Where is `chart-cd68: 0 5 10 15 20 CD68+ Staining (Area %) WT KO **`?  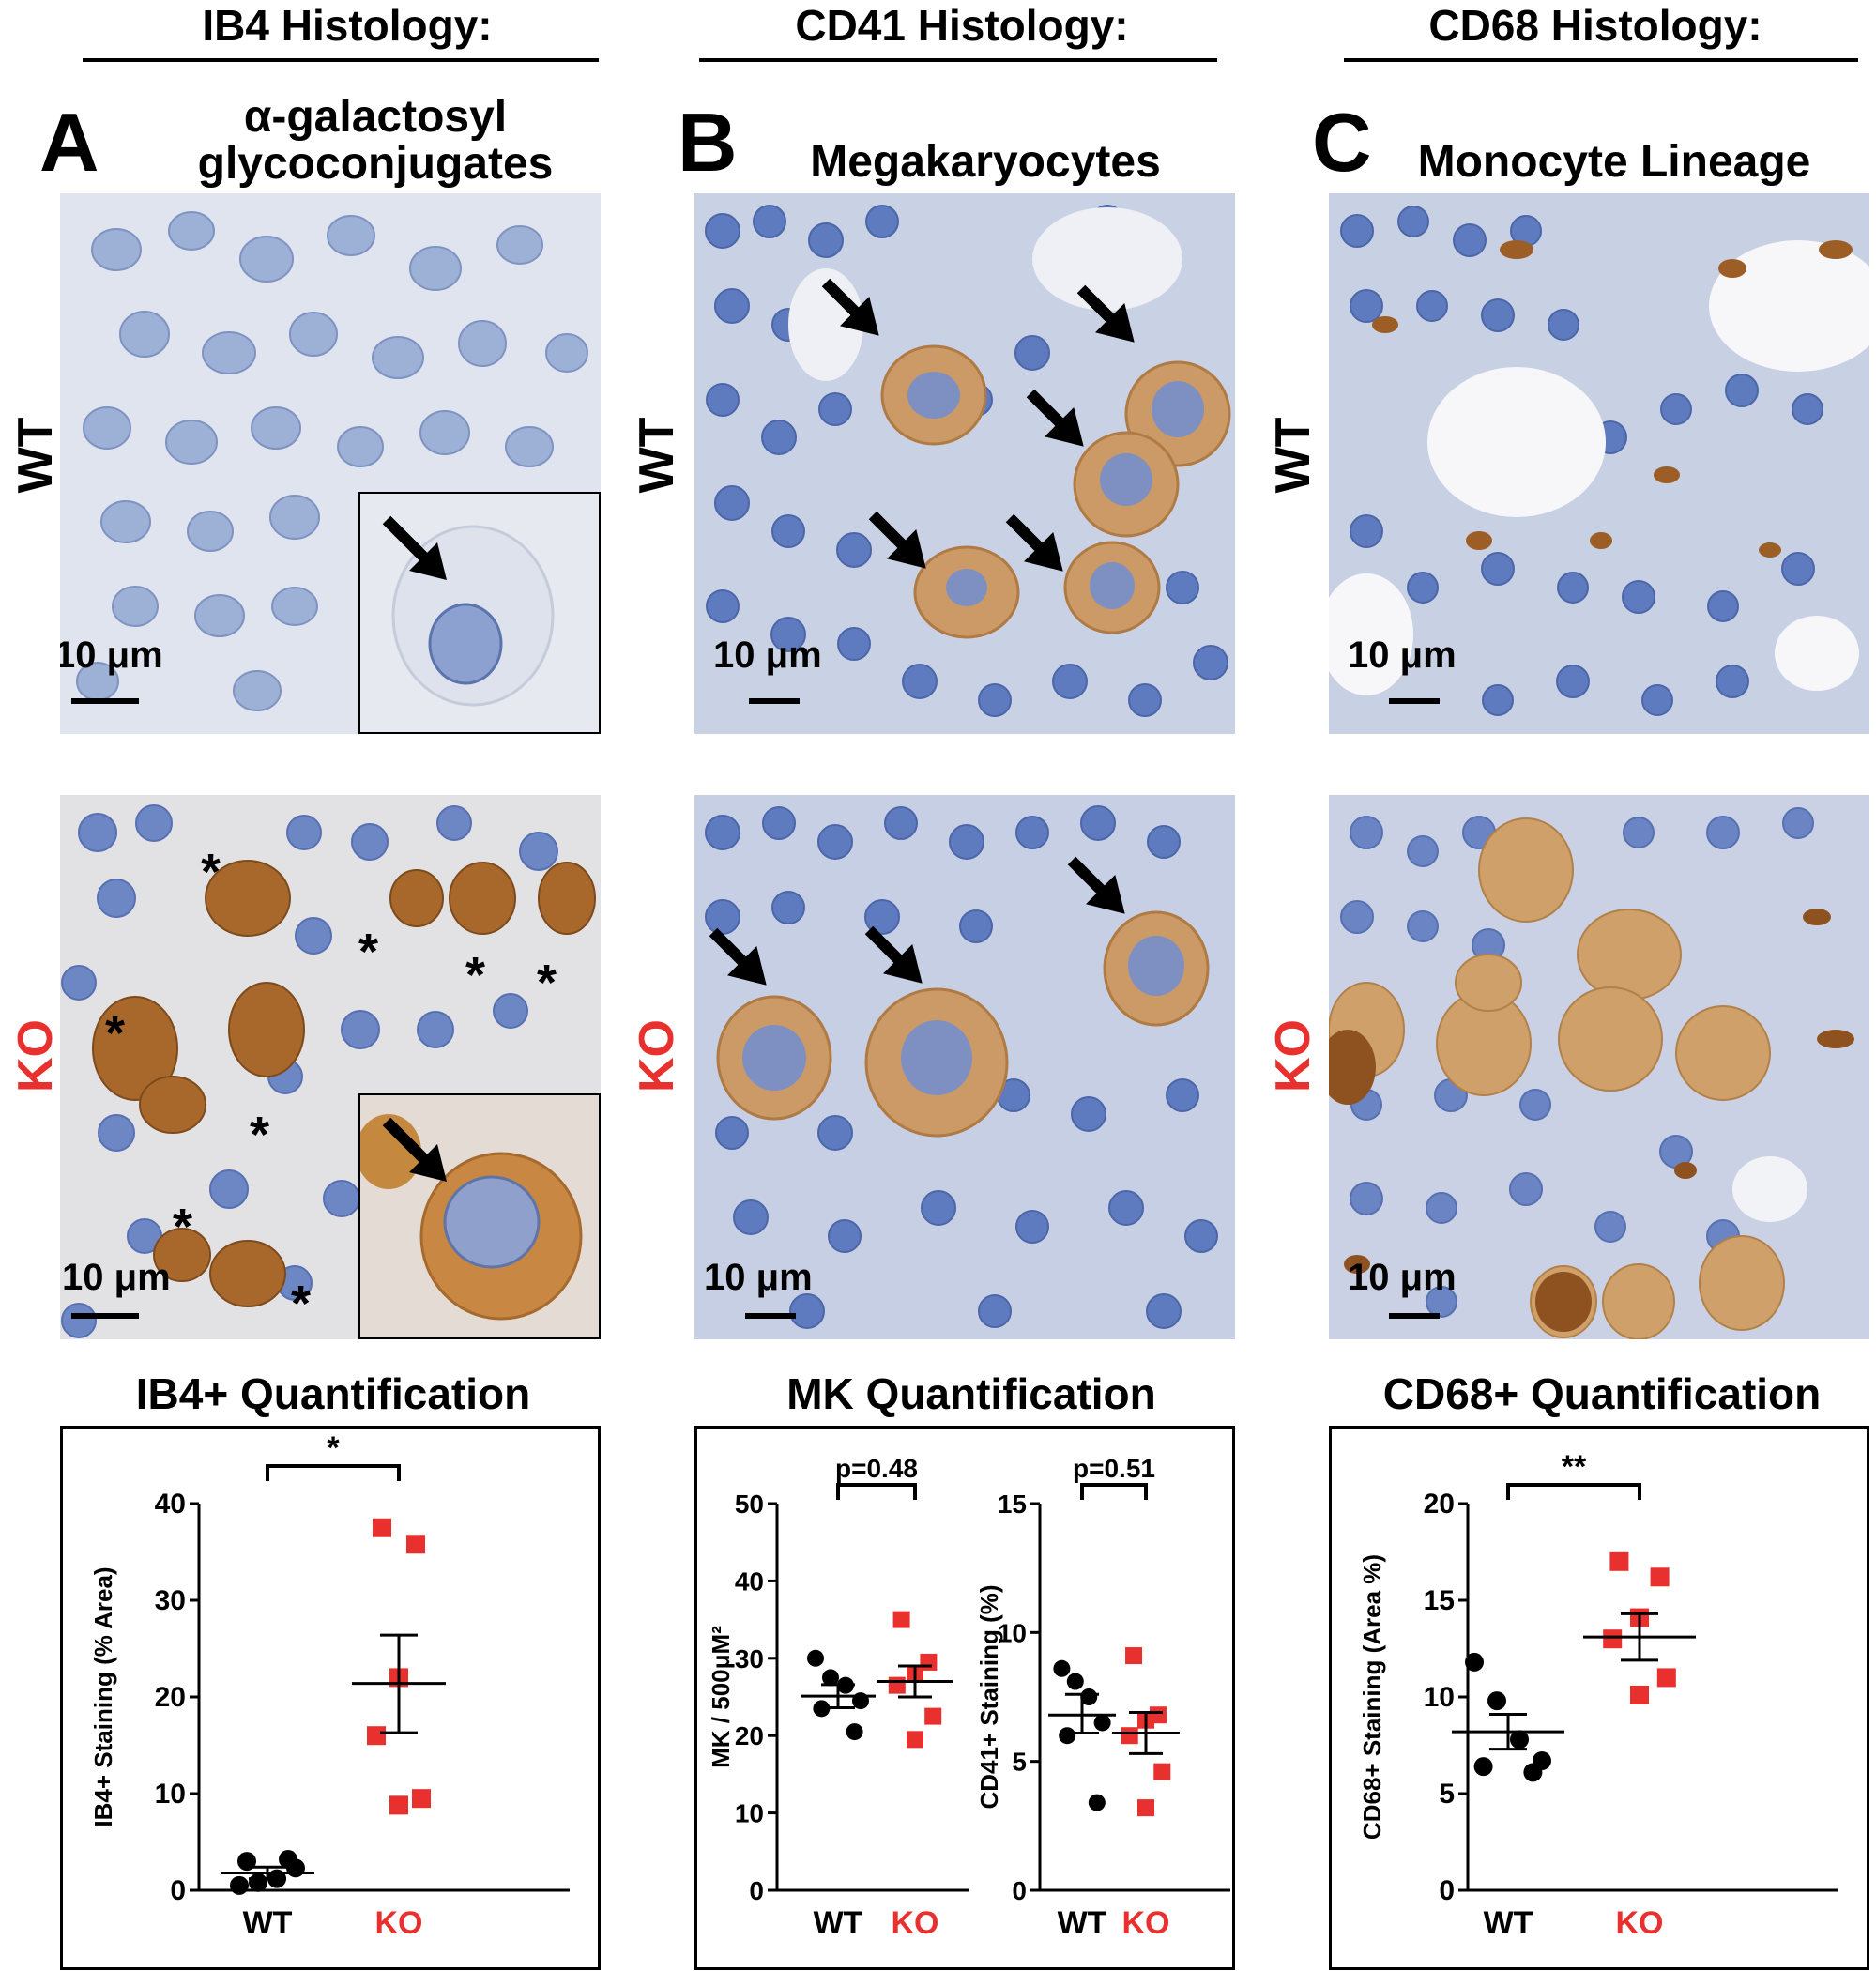
chart-cd68: 0 5 10 15 20 CD68+ Staining (Area %) WT KO ** is located at coordinates (1598, 1695).